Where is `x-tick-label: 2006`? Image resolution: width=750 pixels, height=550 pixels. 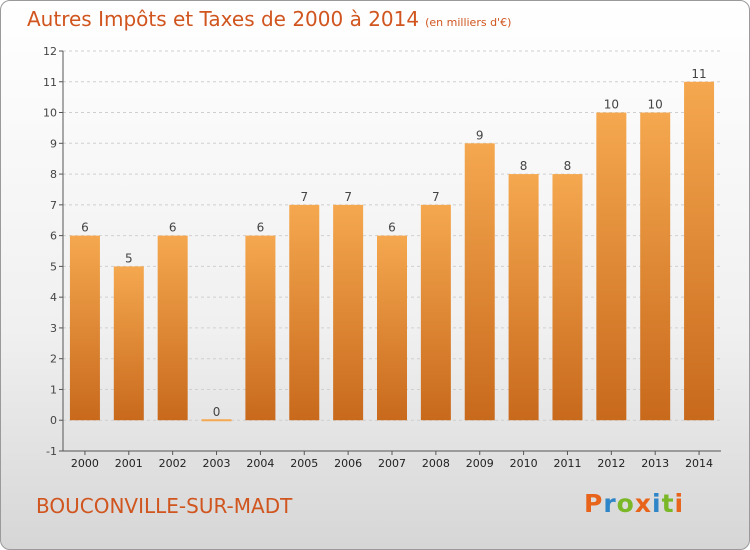
x-tick-label: 2006 is located at coordinates (348, 463).